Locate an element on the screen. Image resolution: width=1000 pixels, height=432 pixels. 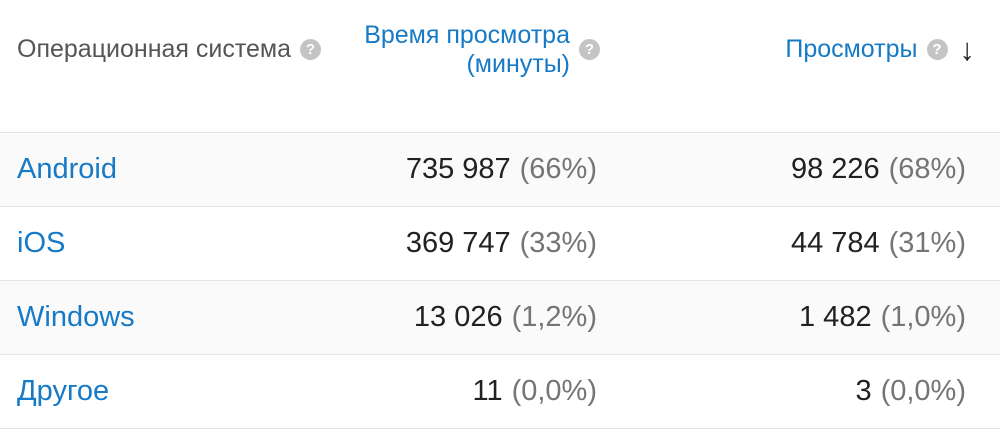
os-link: Android is located at coordinates (67, 169).